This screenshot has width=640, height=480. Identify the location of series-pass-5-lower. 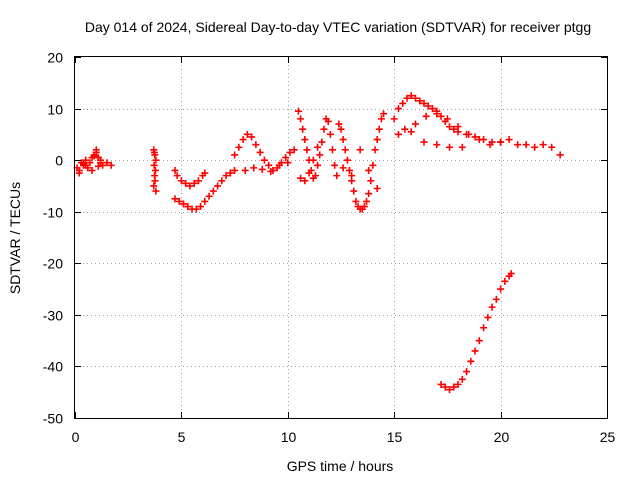
(205, 189).